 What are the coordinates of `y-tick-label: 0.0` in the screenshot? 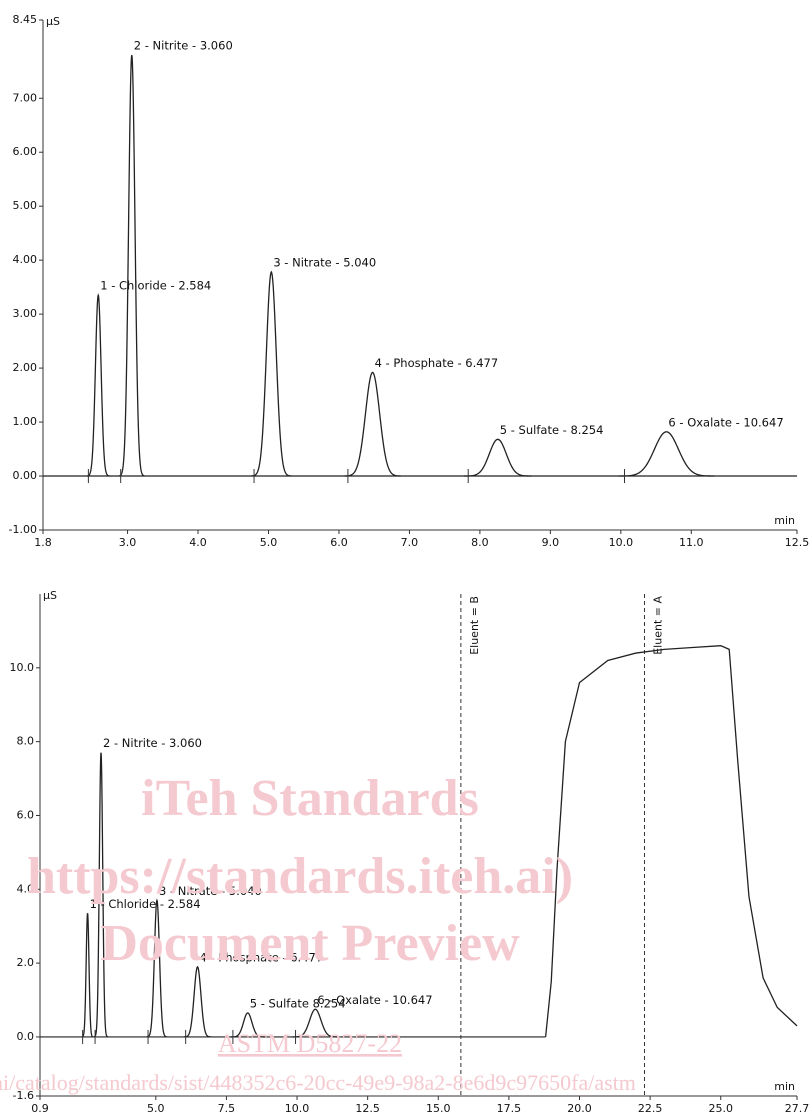 It's located at (26, 1036).